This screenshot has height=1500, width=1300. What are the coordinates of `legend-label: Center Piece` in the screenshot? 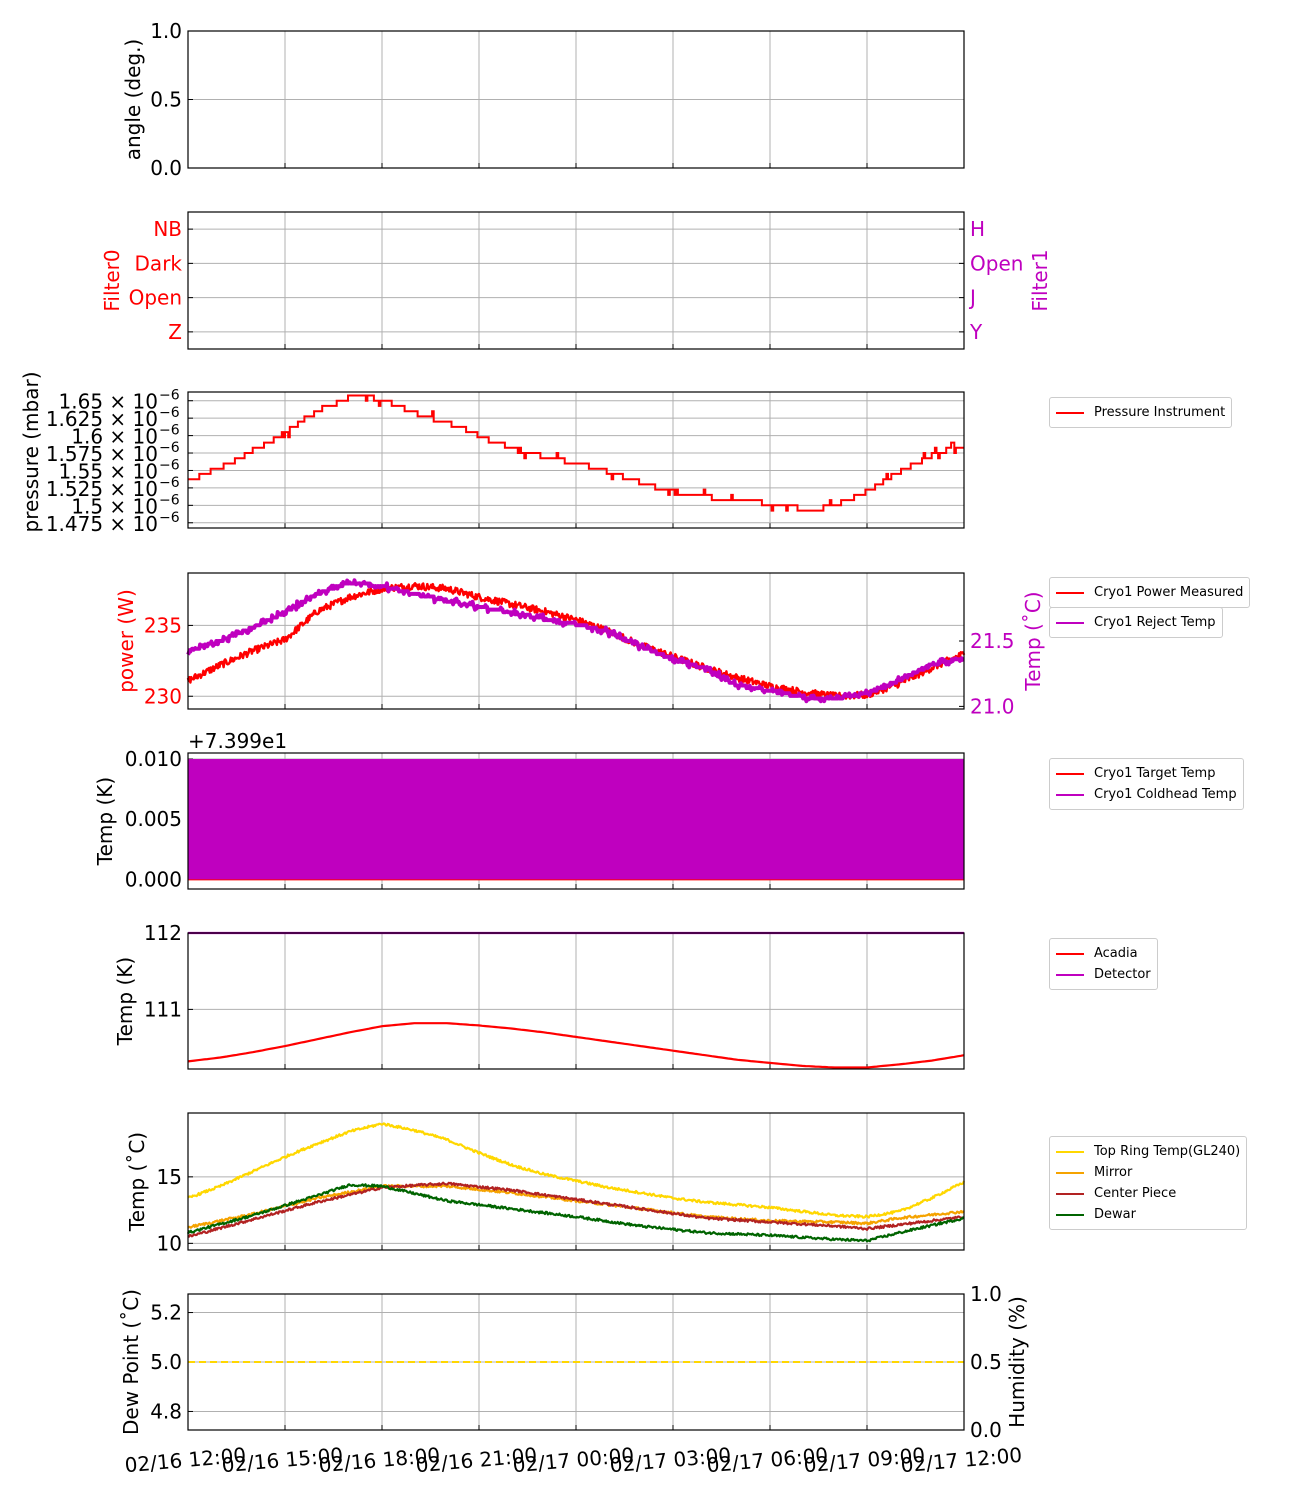 It's located at (1135, 1193).